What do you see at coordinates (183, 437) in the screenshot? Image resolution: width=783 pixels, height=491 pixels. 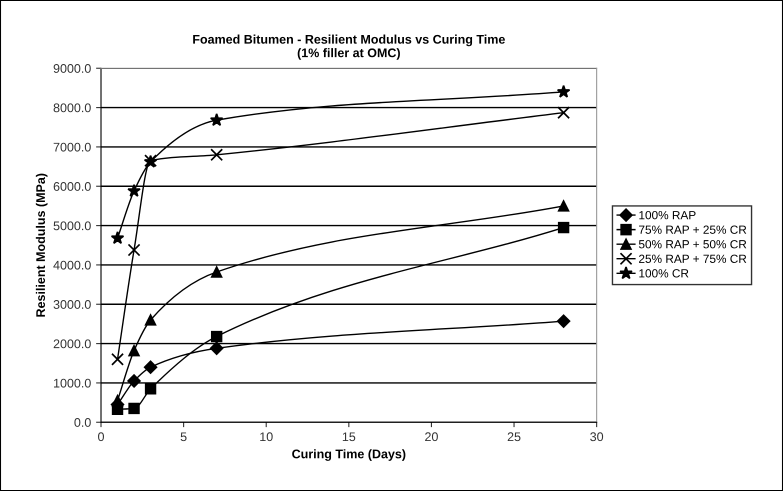 I see `x-tick-label: 5` at bounding box center [183, 437].